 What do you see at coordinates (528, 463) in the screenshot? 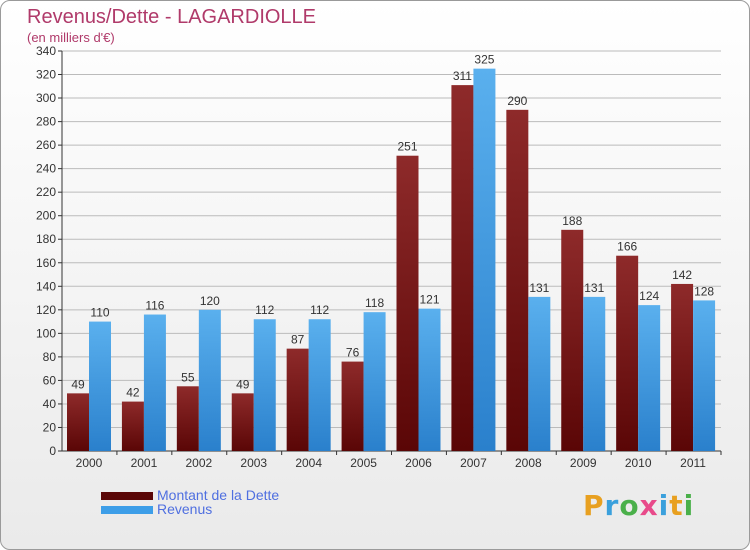
I see `x-tick-label: 2008` at bounding box center [528, 463].